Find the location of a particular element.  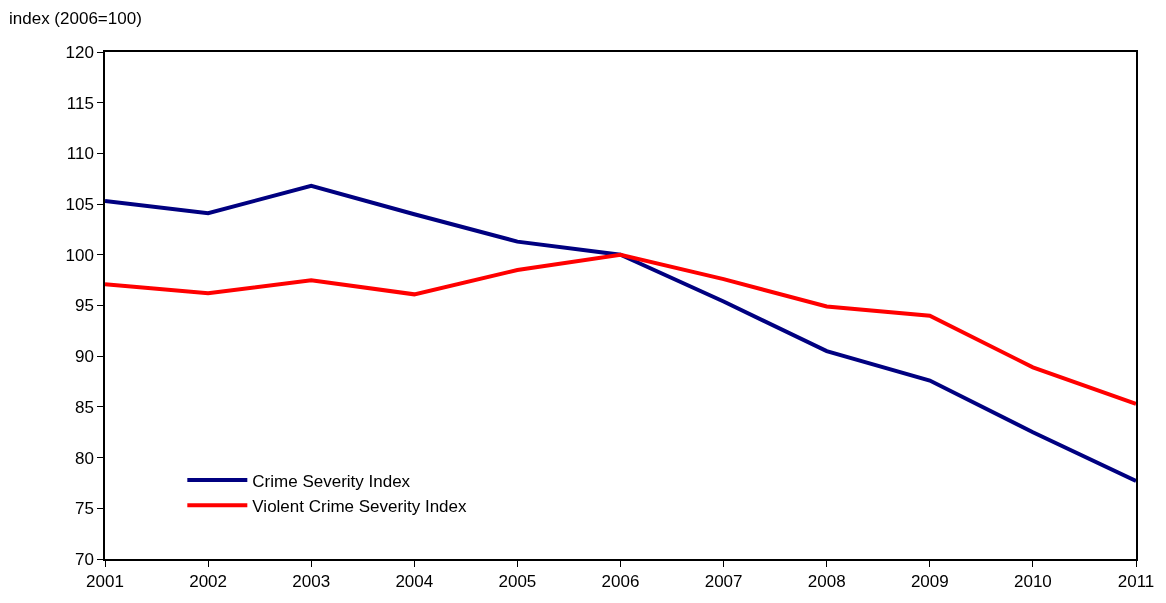

y-tick-label: 120 is located at coordinates (79, 52).